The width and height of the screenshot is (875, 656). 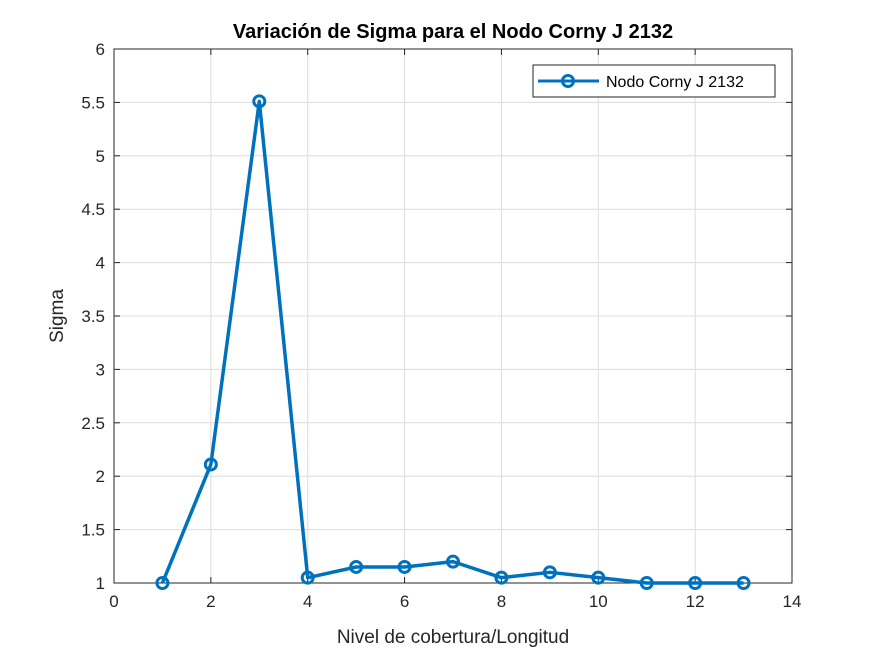 I want to click on x-tick-label: 14, so click(x=792, y=601).